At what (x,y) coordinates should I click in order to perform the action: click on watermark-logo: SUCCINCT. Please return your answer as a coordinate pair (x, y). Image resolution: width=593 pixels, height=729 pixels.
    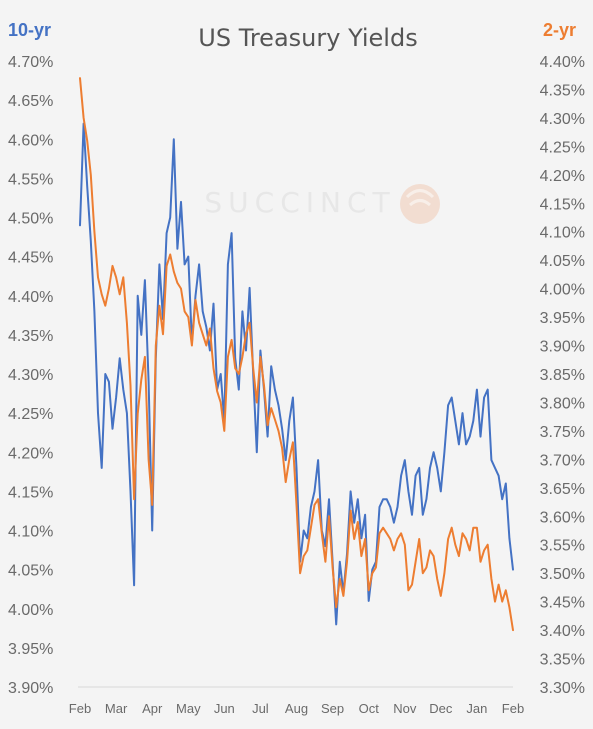
    Looking at the image, I should click on (322, 204).